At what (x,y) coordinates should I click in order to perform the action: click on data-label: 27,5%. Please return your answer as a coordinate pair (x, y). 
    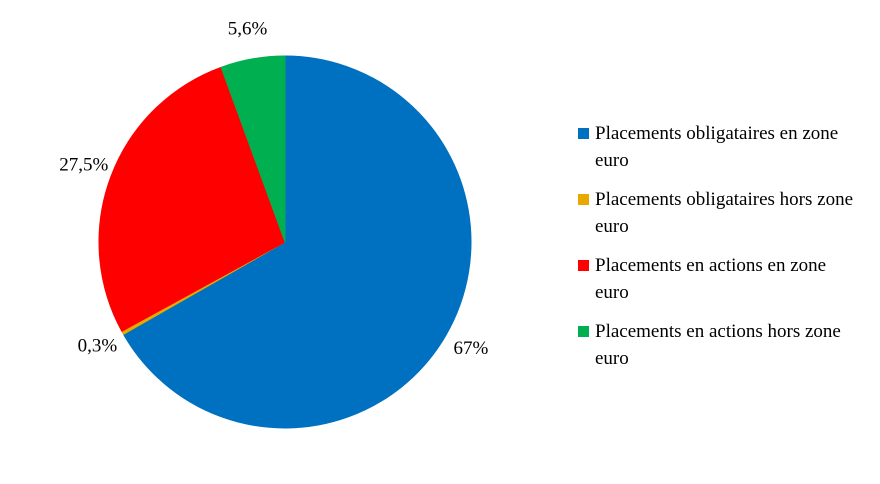
    Looking at the image, I should click on (83, 165).